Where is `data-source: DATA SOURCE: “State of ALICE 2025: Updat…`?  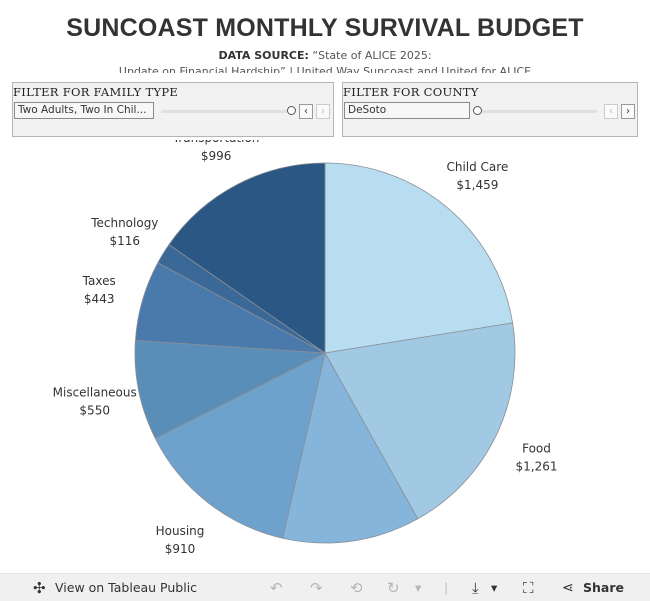
data-source: DATA SOURCE: “State of ALICE 2025: Updat… is located at coordinates (325, 60).